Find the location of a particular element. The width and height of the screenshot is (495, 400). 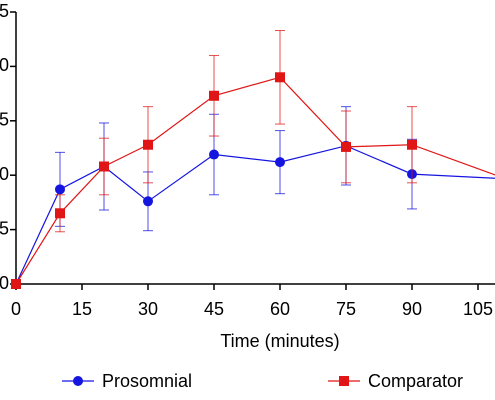

x-tick-label: 0 is located at coordinates (16, 309).